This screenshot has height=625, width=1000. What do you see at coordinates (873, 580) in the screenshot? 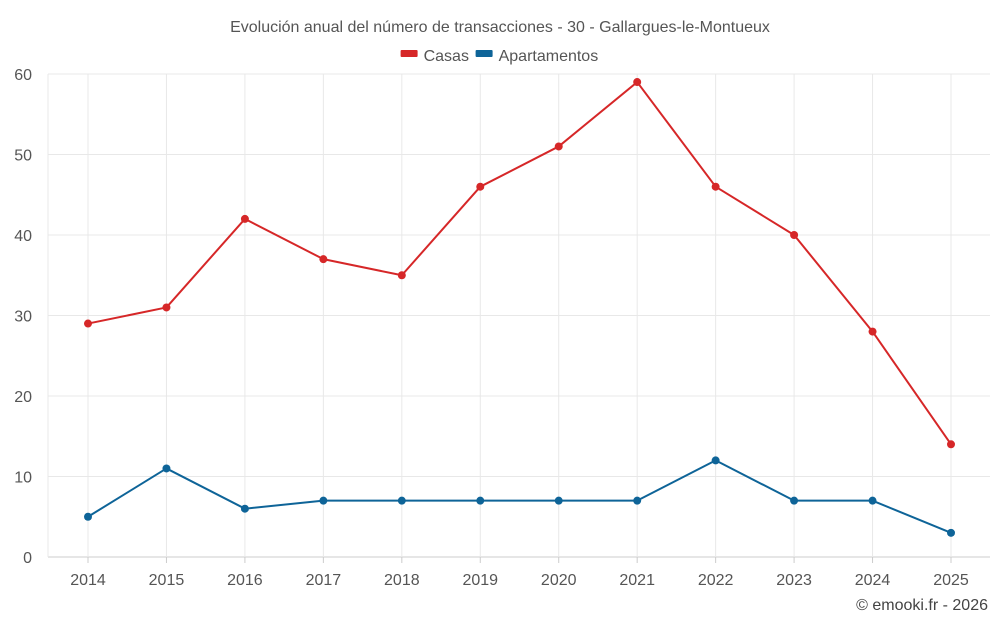
I see `x-tick-label: 2024` at bounding box center [873, 580].